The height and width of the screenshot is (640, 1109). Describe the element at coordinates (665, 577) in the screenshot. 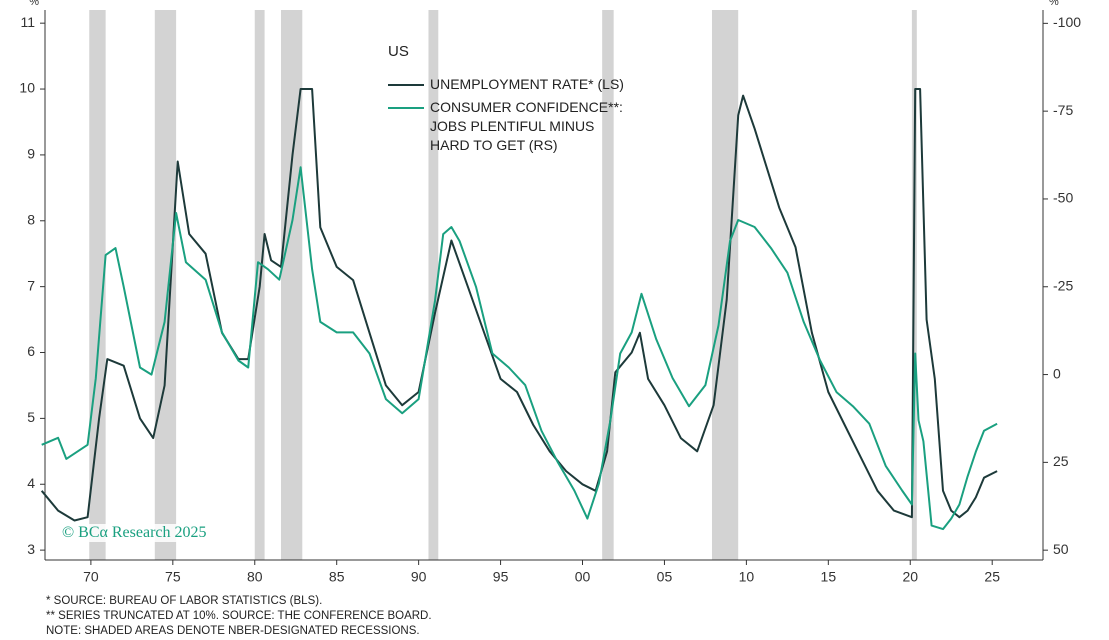

I see `x-tick-label: 05` at that location.